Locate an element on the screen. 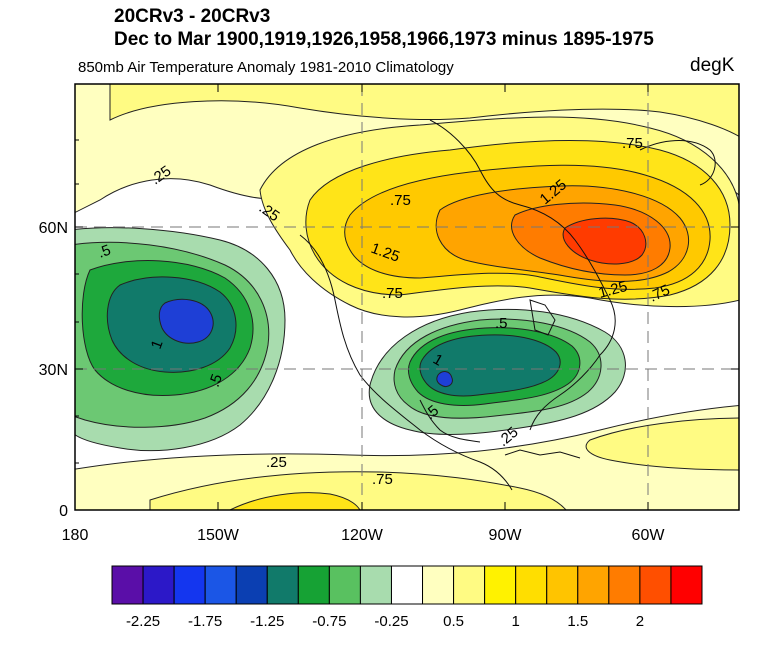 The width and height of the screenshot is (769, 648). lat-tick-label: 0 is located at coordinates (63, 511).